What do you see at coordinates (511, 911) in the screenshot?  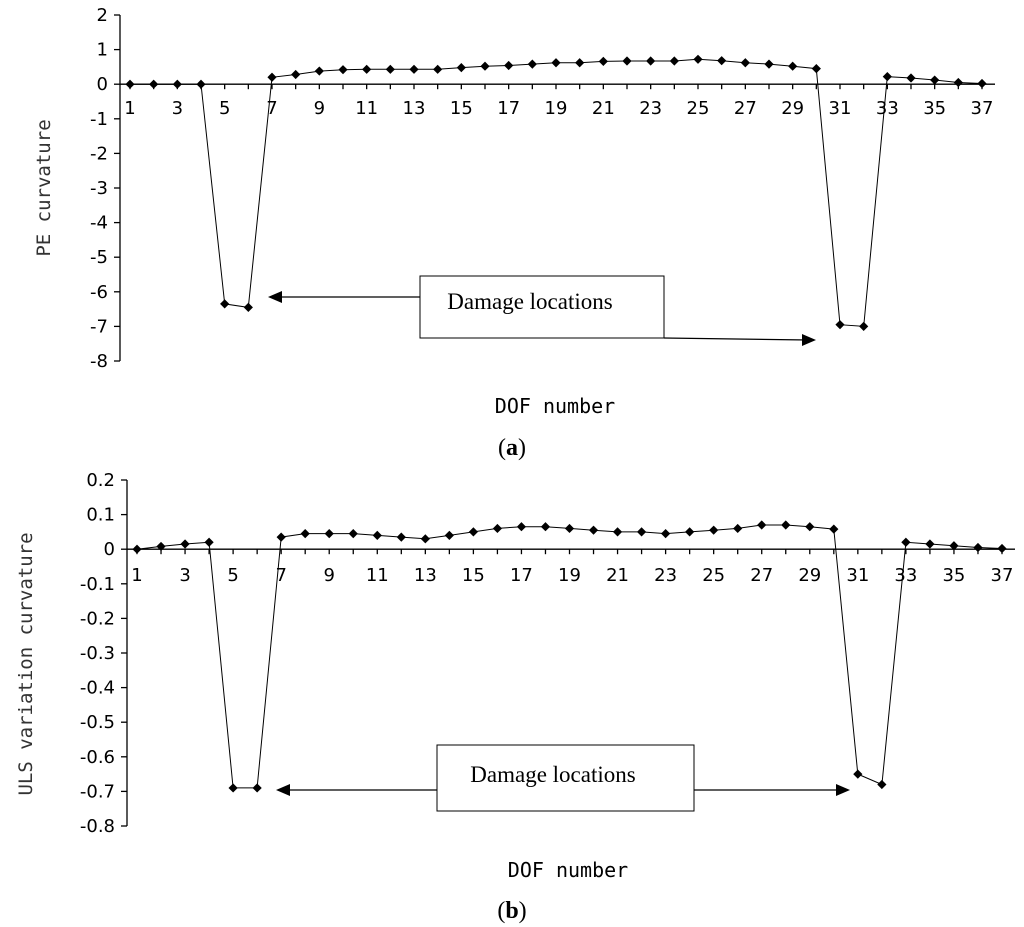 I see `panel-label: b` at bounding box center [511, 911].